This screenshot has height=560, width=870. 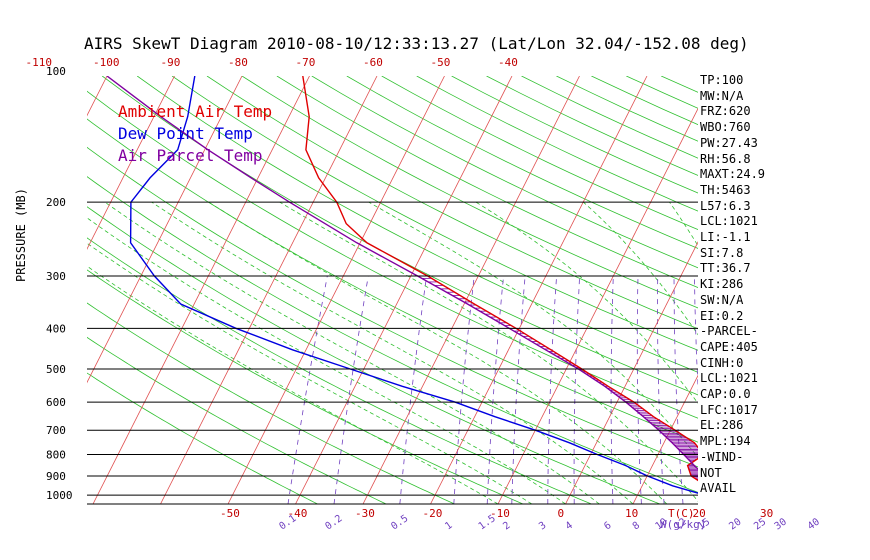 I want to click on y-tick-label: 1000, so click(x=59, y=495).